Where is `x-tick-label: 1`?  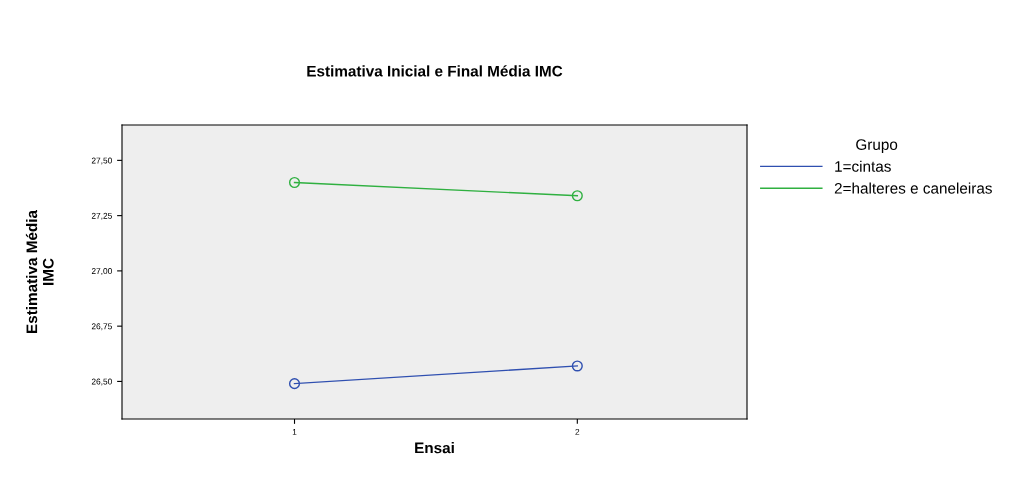 x-tick-label: 1 is located at coordinates (294, 432).